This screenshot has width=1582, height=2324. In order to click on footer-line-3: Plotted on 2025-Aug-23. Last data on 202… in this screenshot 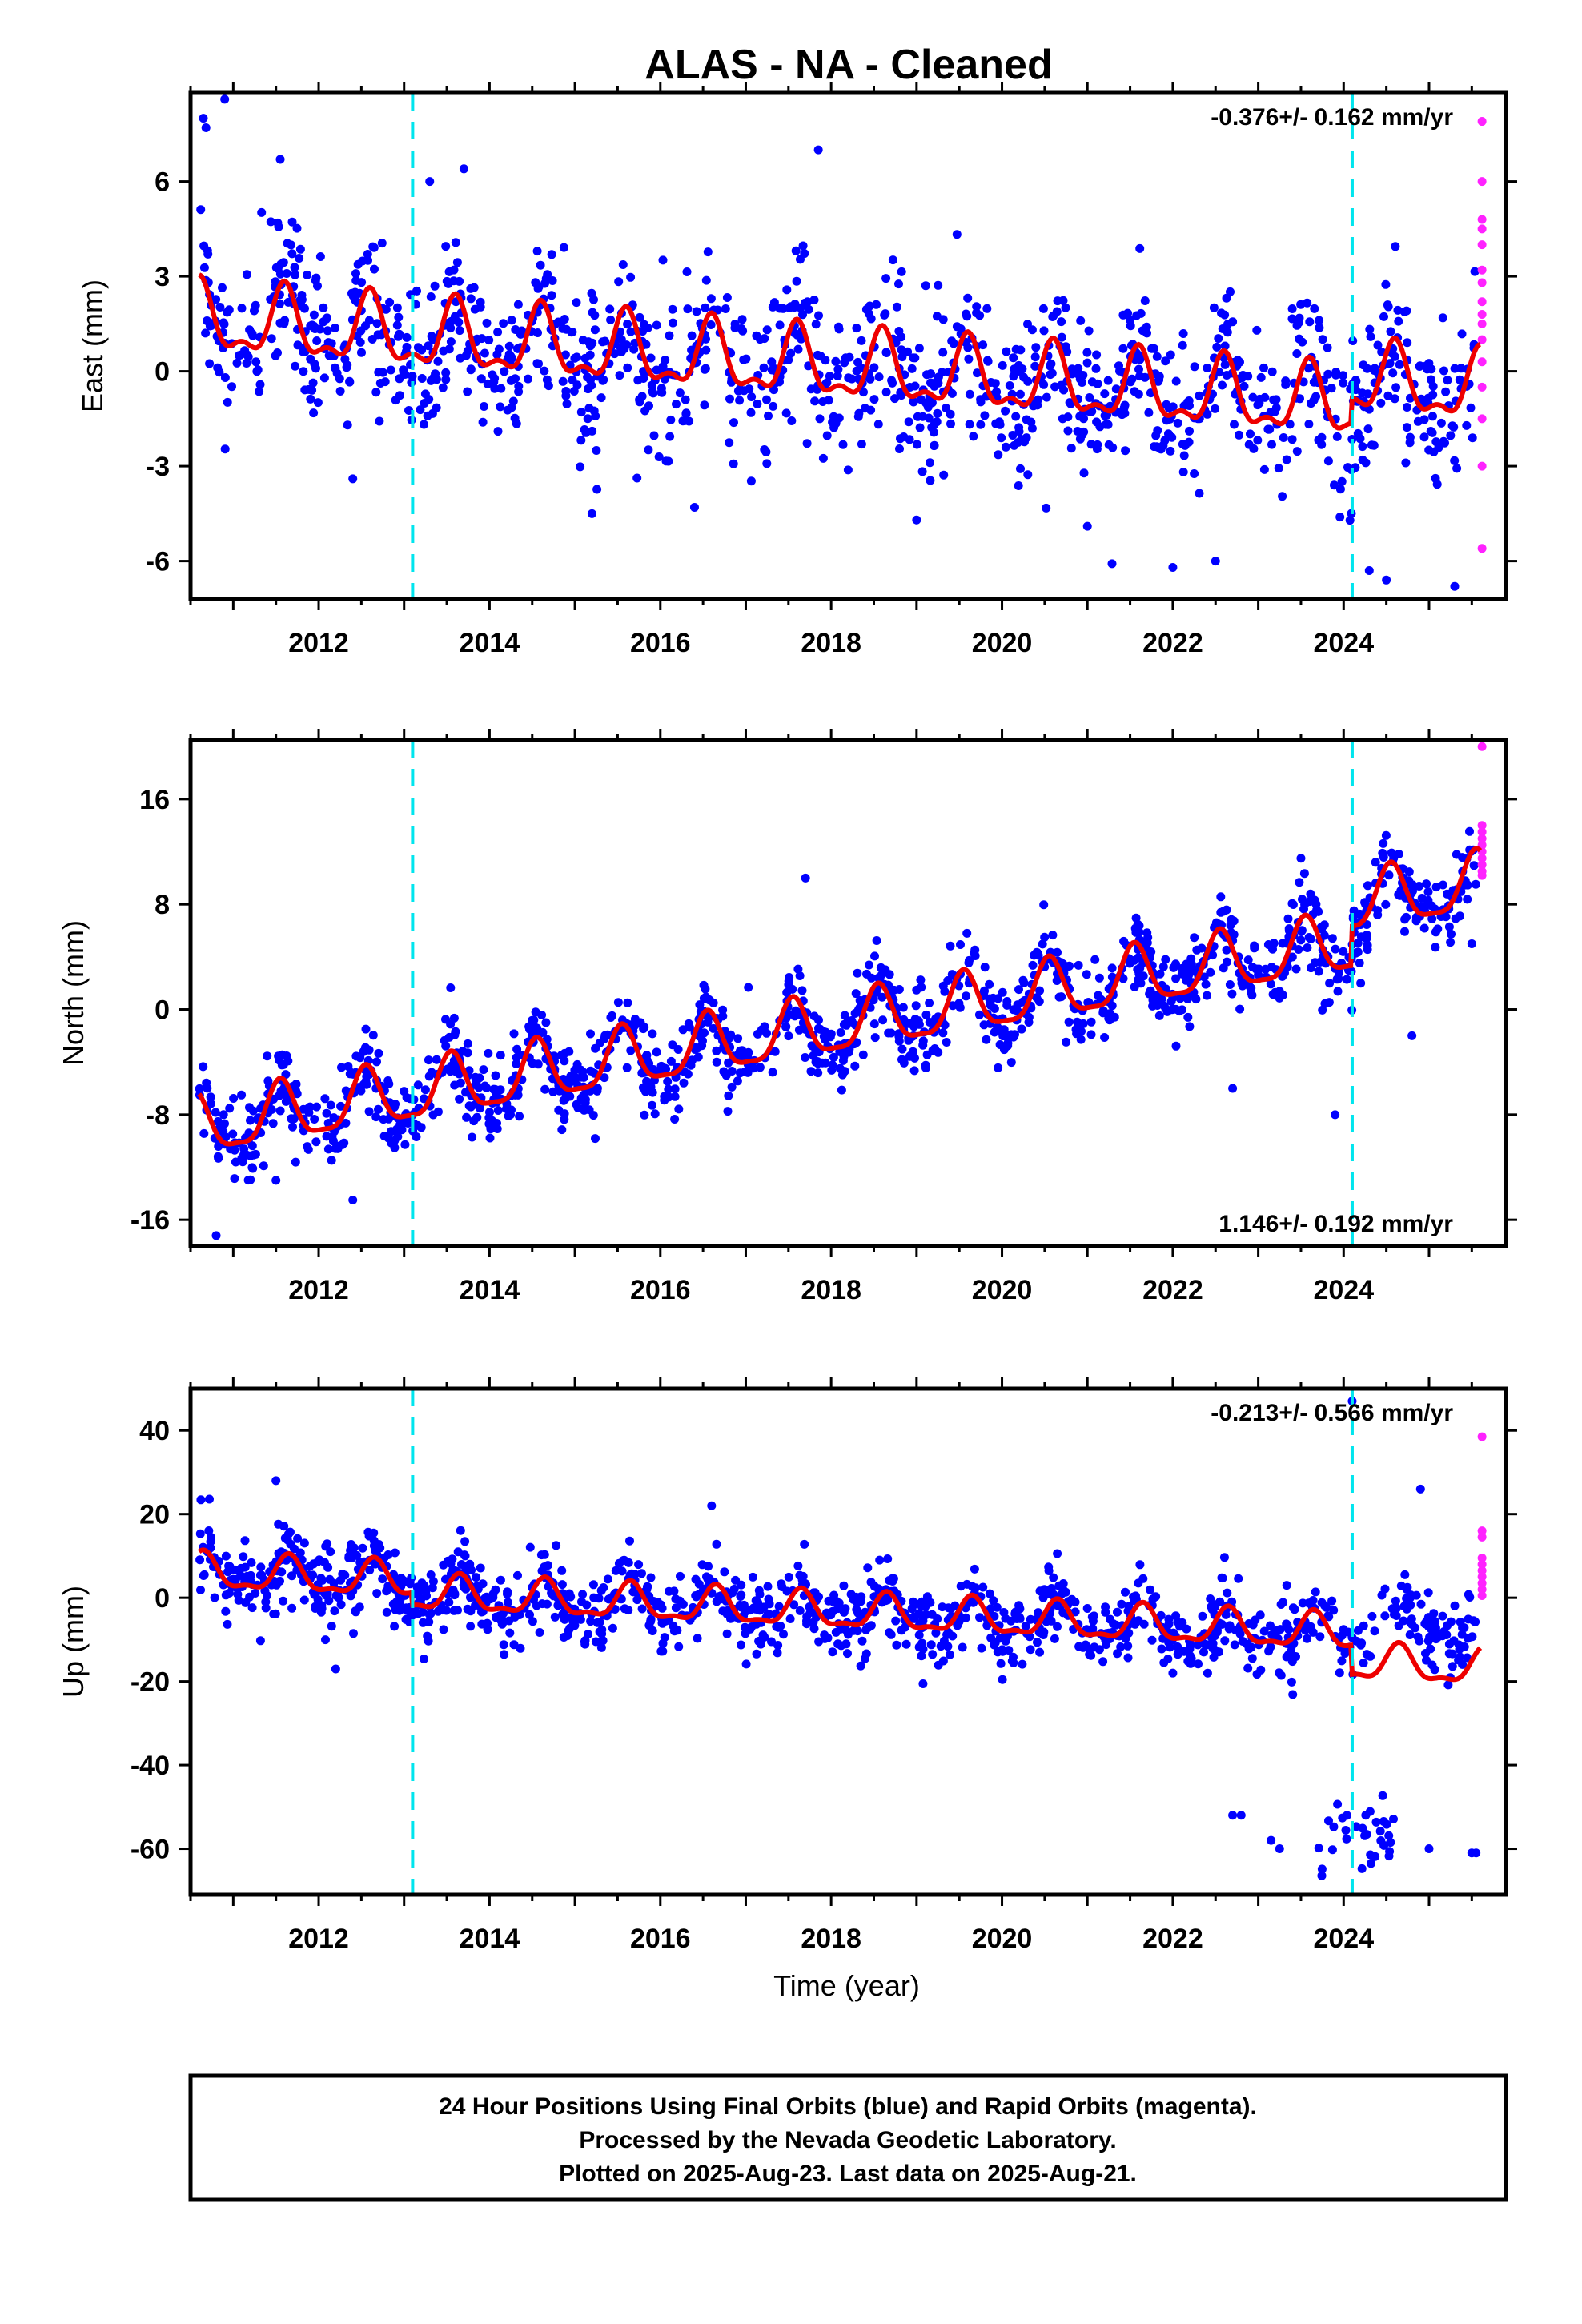, I will do `click(848, 2174)`.